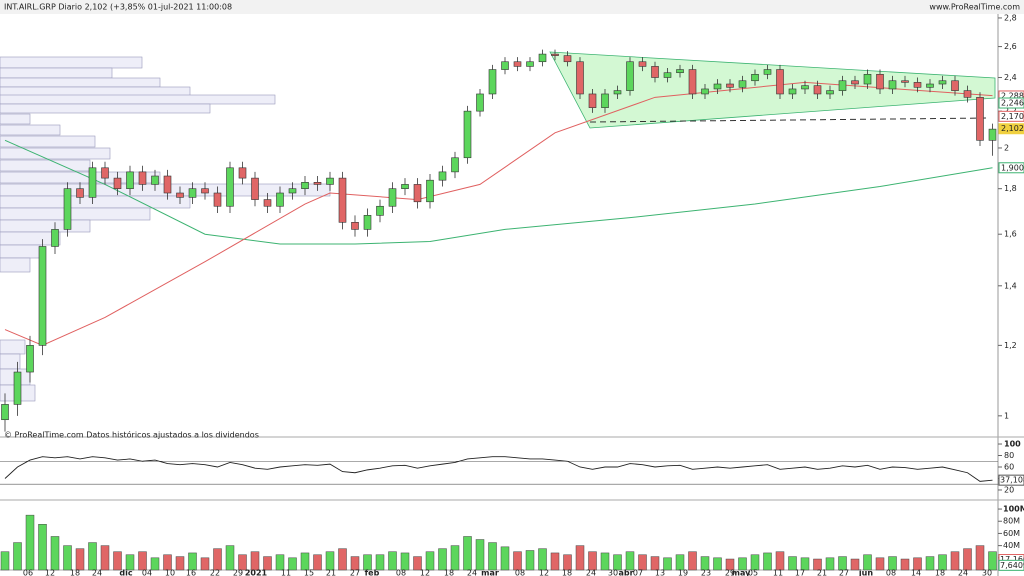 This screenshot has height=576, width=1024. Describe the element at coordinates (1012, 565) in the screenshot. I see `volume-label: 7,6409` at that location.